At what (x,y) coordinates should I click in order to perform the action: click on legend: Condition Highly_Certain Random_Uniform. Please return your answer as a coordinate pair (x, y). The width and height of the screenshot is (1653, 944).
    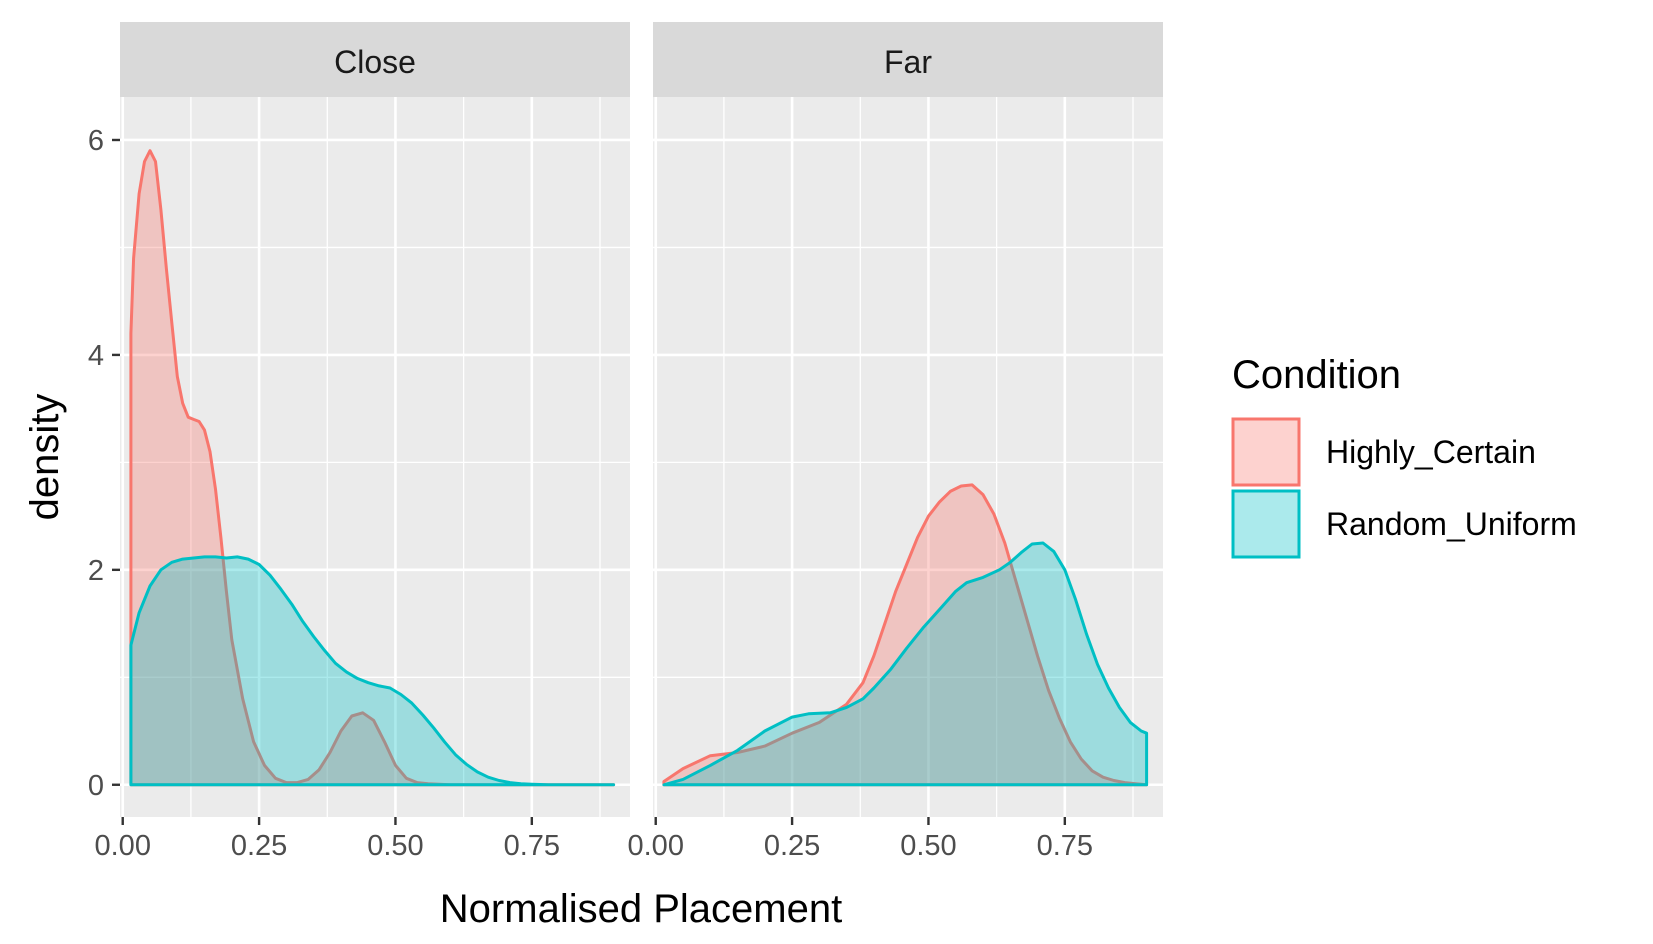
    Looking at the image, I should click on (1404, 456).